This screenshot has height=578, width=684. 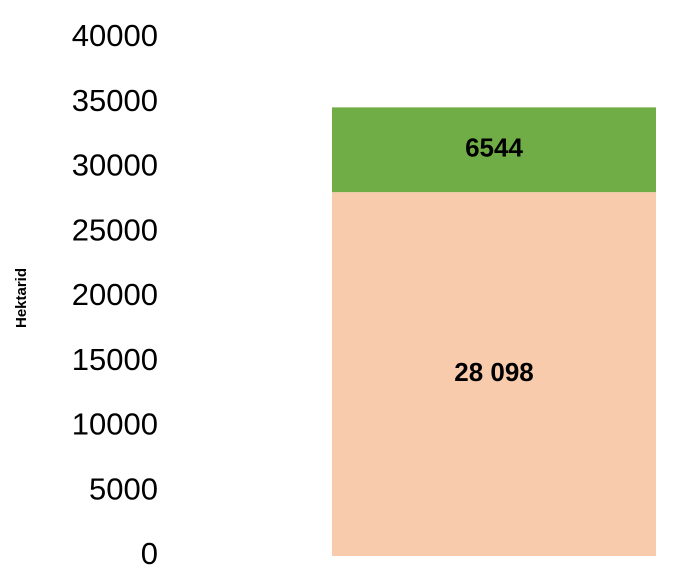 I want to click on data-label: 28 098, so click(x=494, y=372).